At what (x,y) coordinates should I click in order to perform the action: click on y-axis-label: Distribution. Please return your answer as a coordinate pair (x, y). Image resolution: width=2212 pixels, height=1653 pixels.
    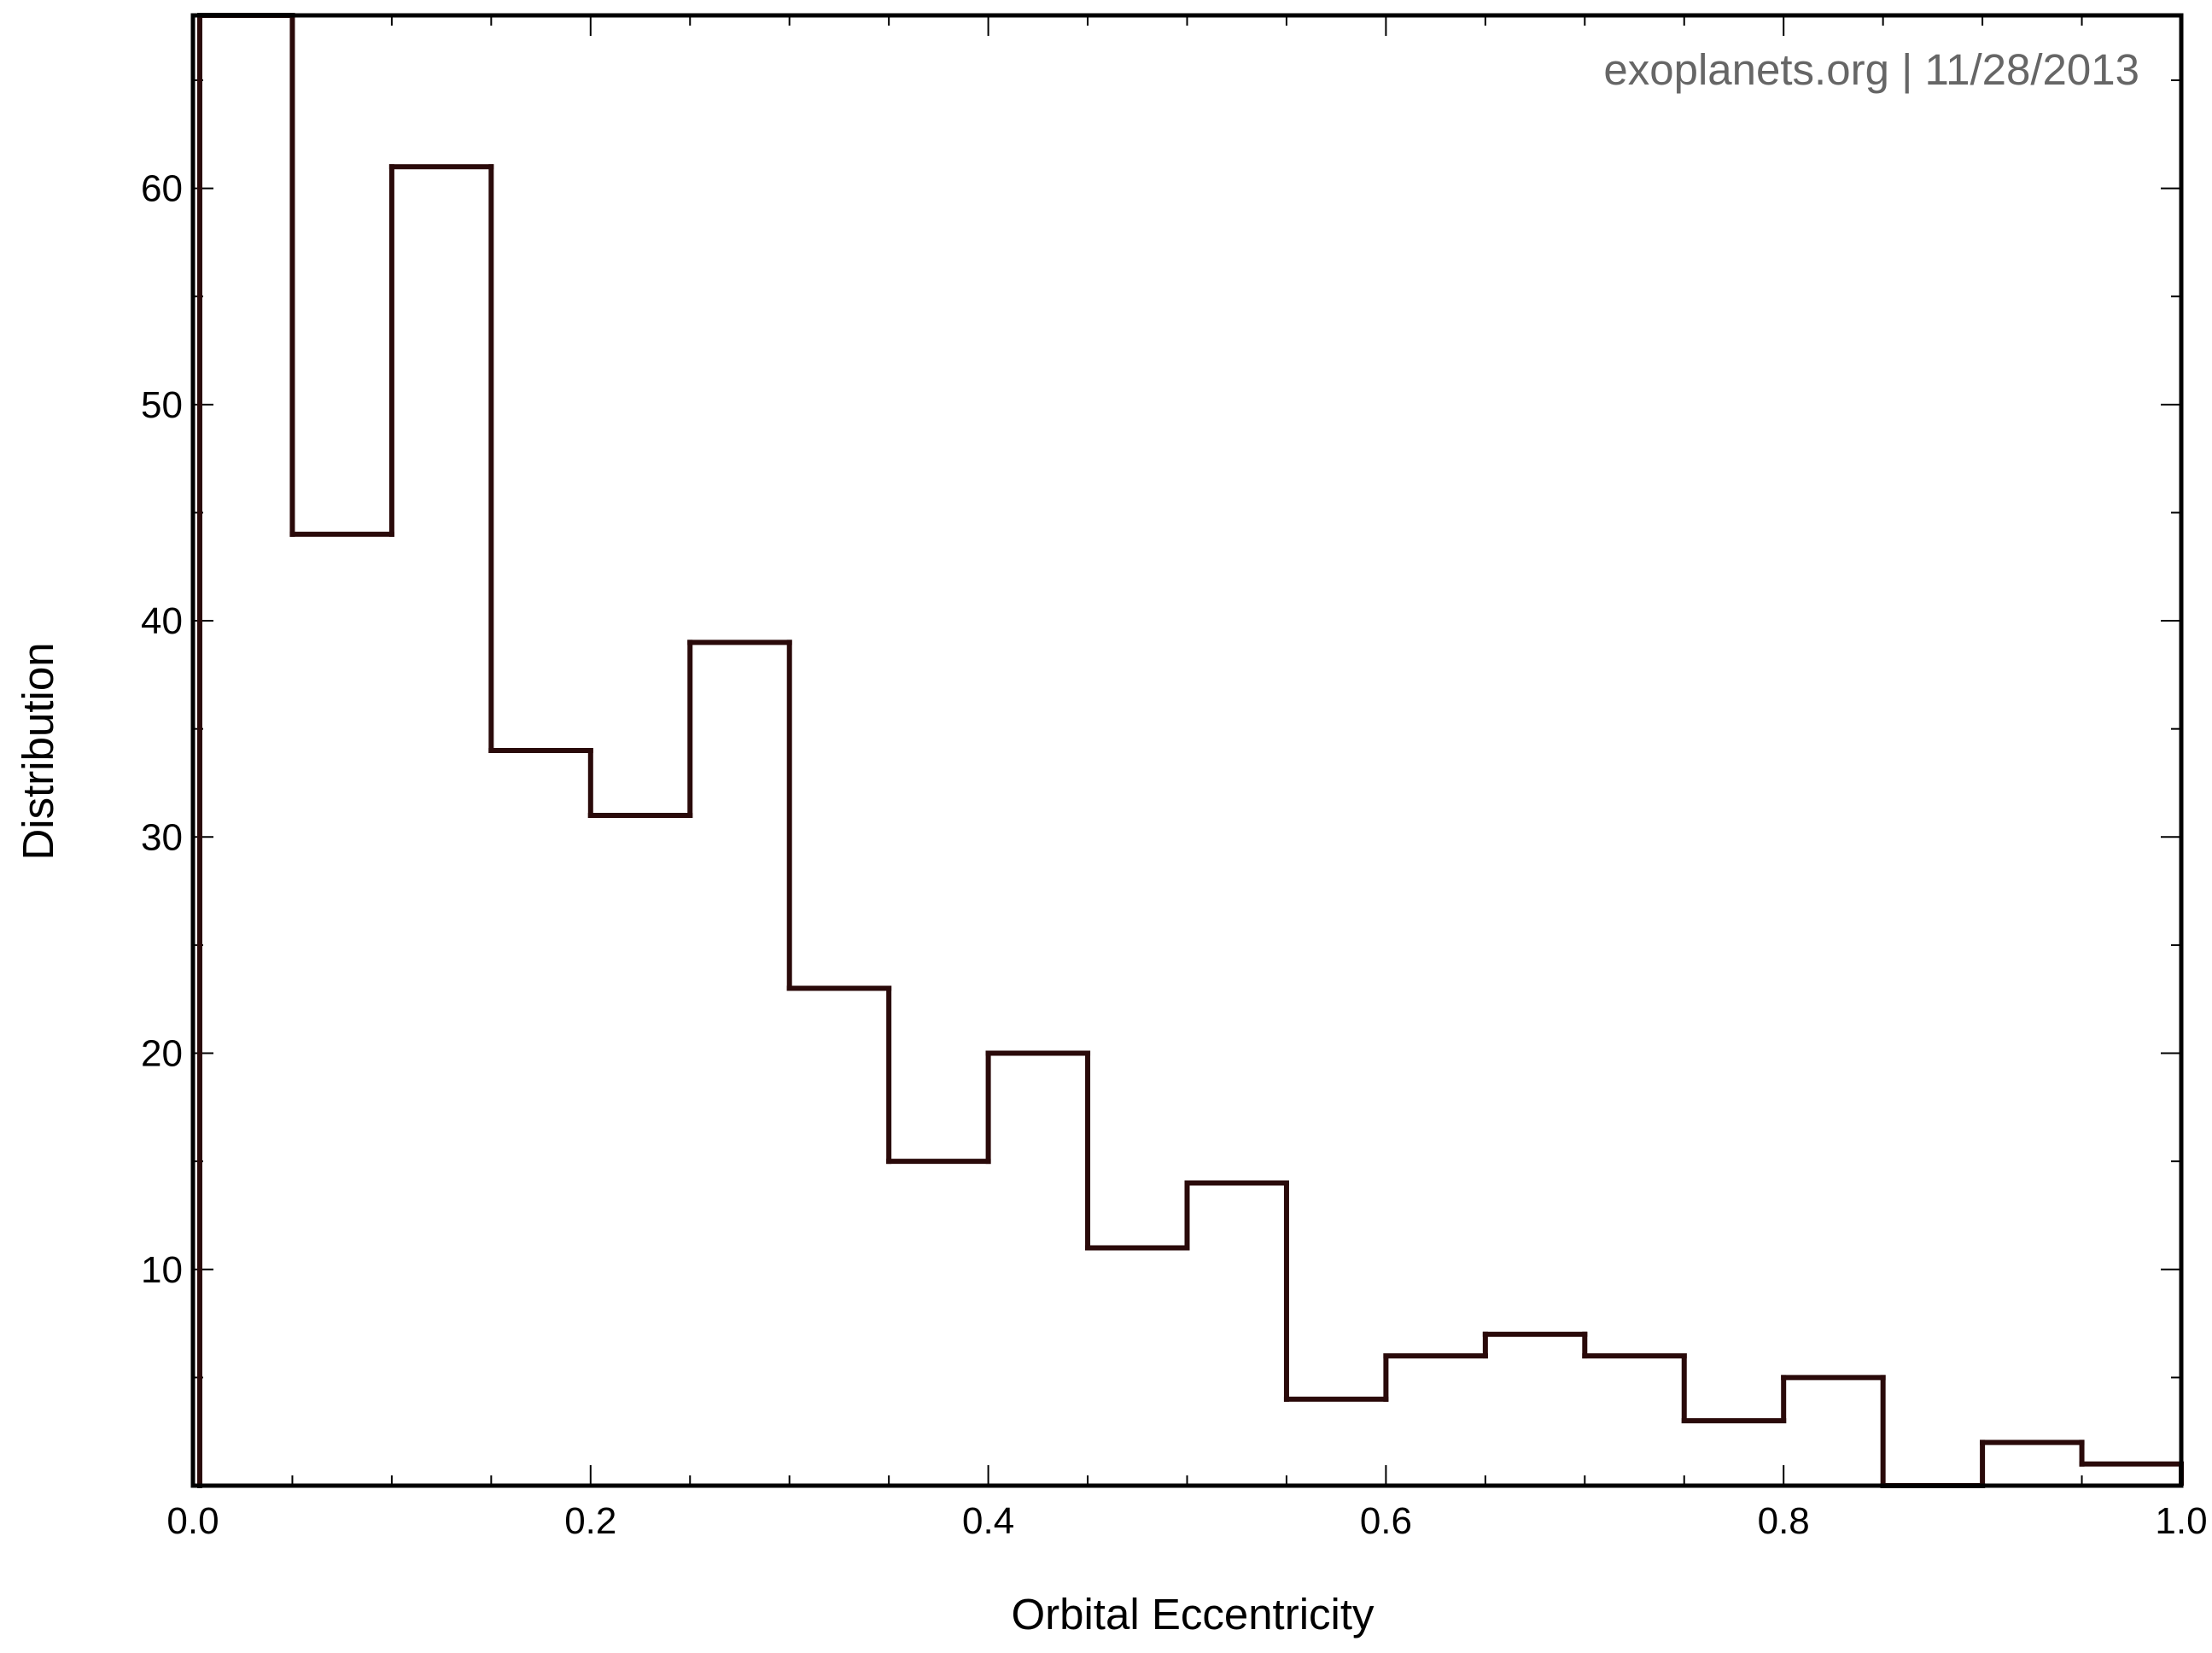
    Looking at the image, I should click on (38, 751).